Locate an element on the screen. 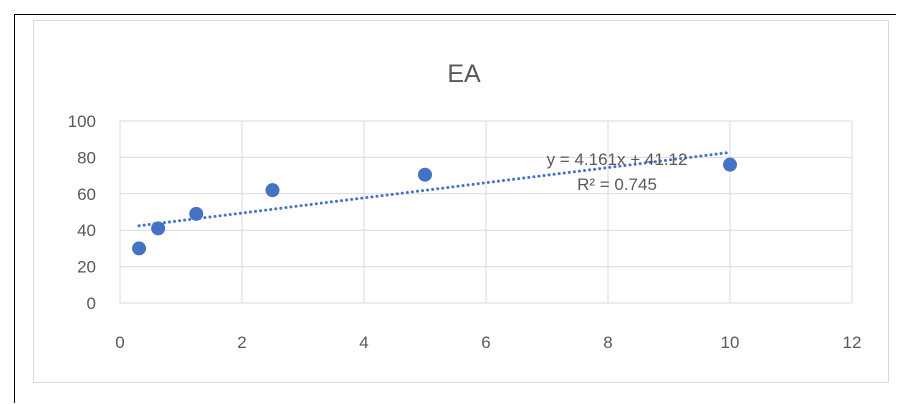  y-tick-label: 0 is located at coordinates (91, 303).